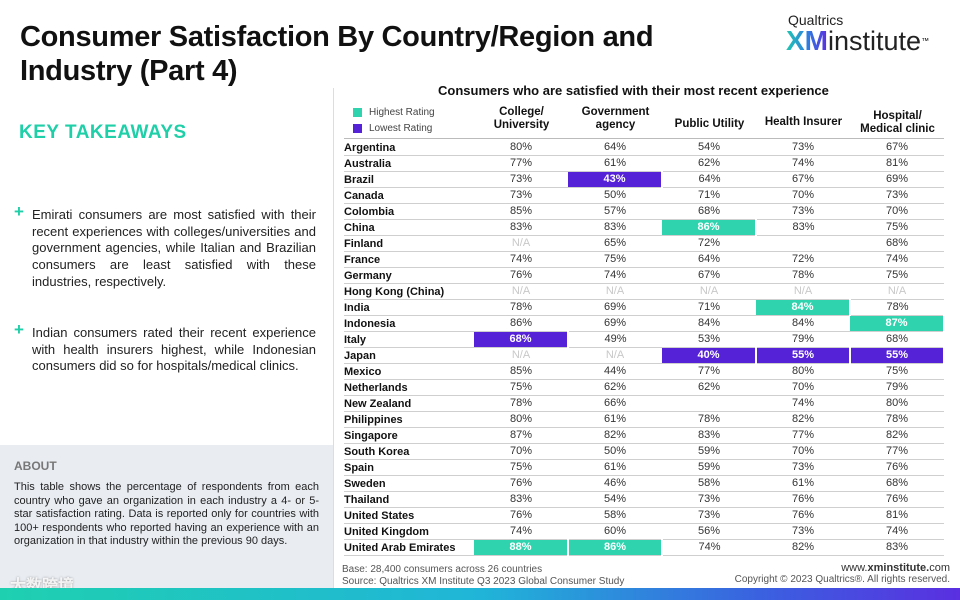 The height and width of the screenshot is (600, 960). I want to click on value-cell: 50%, so click(615, 451).